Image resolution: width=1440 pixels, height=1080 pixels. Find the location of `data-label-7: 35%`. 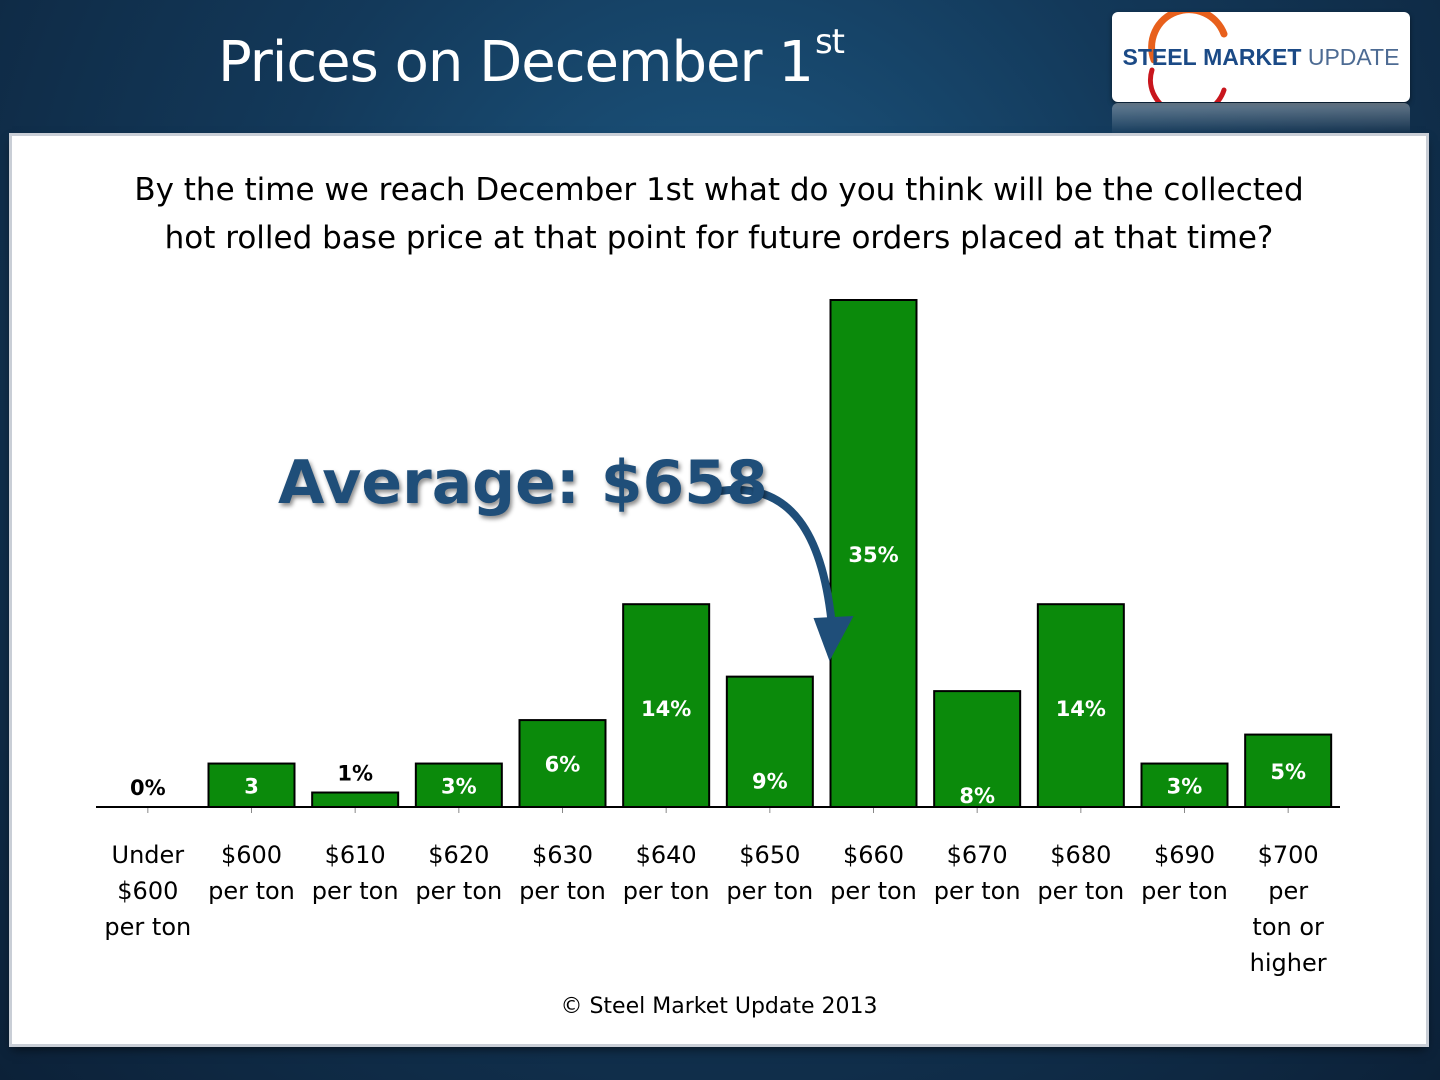

data-label-7: 35% is located at coordinates (873, 555).